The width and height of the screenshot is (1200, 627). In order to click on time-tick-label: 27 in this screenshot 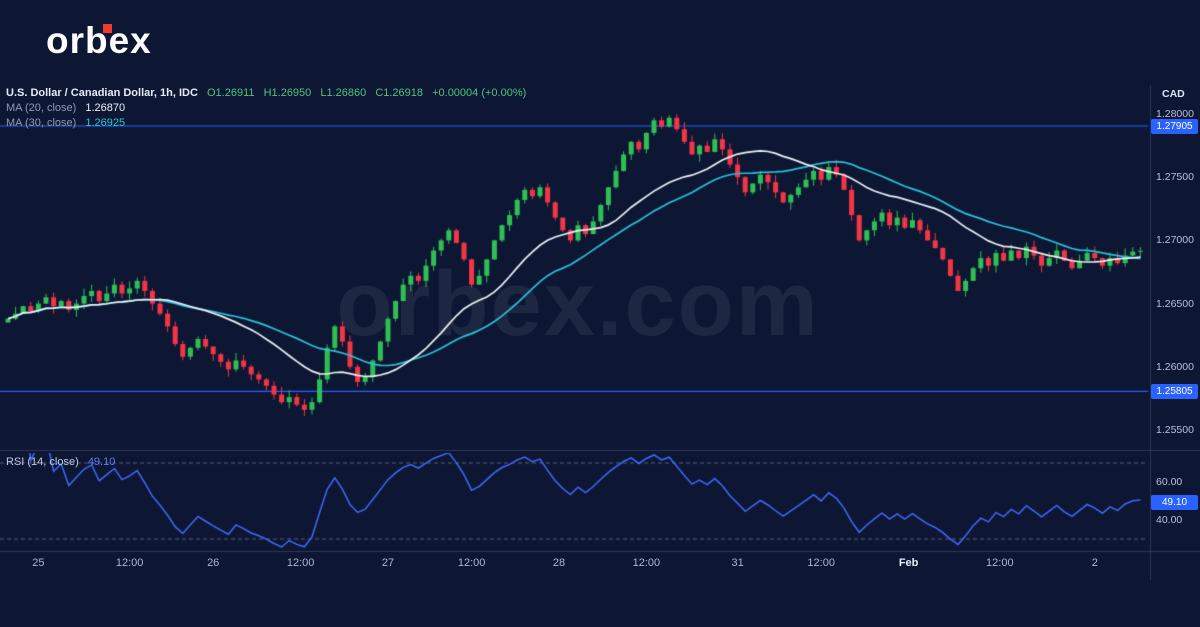, I will do `click(388, 563)`.